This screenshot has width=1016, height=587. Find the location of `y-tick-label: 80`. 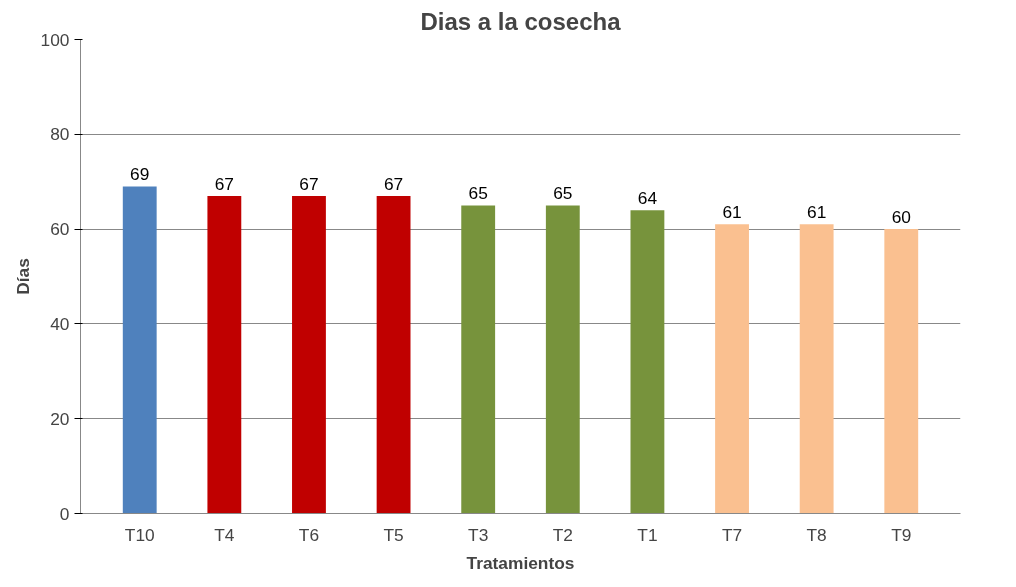

y-tick-label: 80 is located at coordinates (60, 134).